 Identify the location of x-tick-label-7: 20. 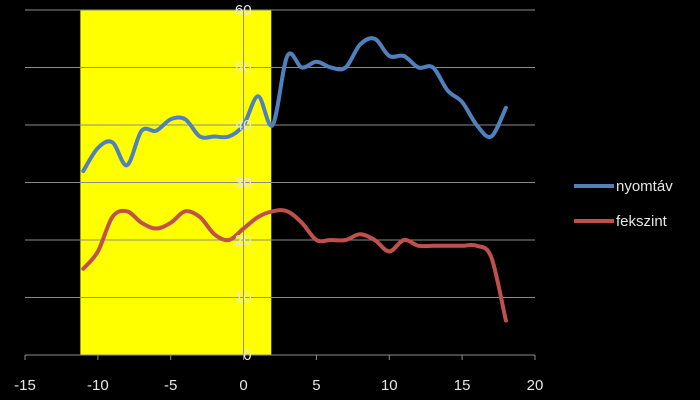
(535, 385).